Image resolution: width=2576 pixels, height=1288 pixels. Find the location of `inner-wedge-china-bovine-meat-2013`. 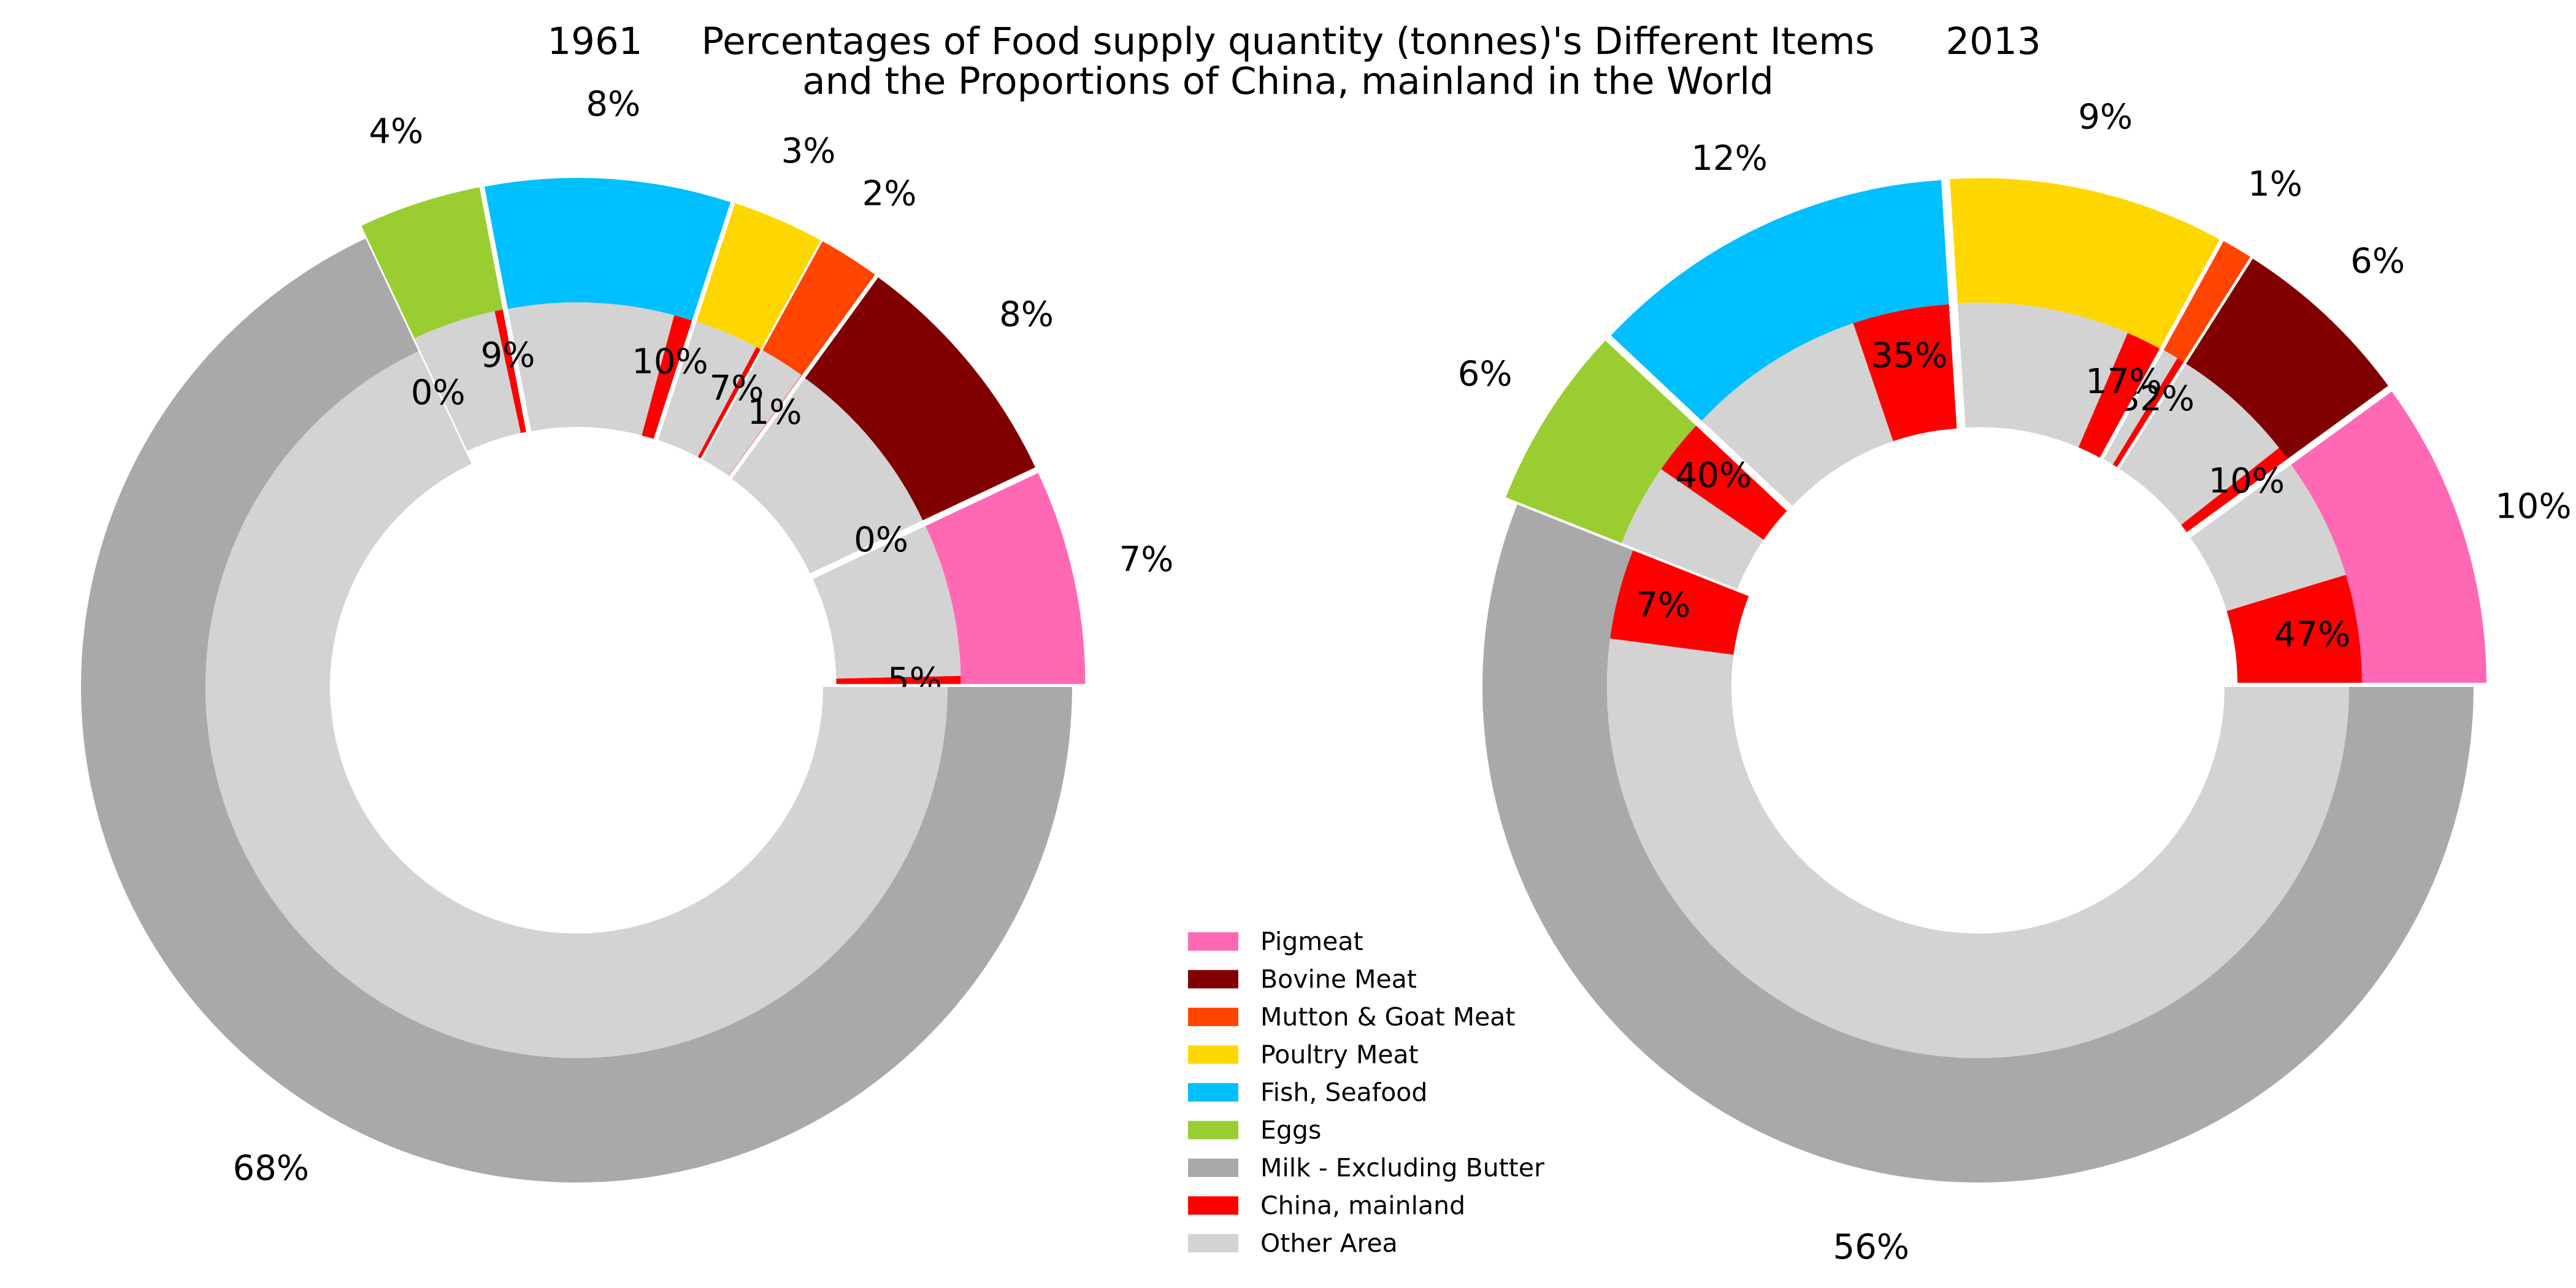

inner-wedge-china-bovine-meat-2013 is located at coordinates (2234, 490).